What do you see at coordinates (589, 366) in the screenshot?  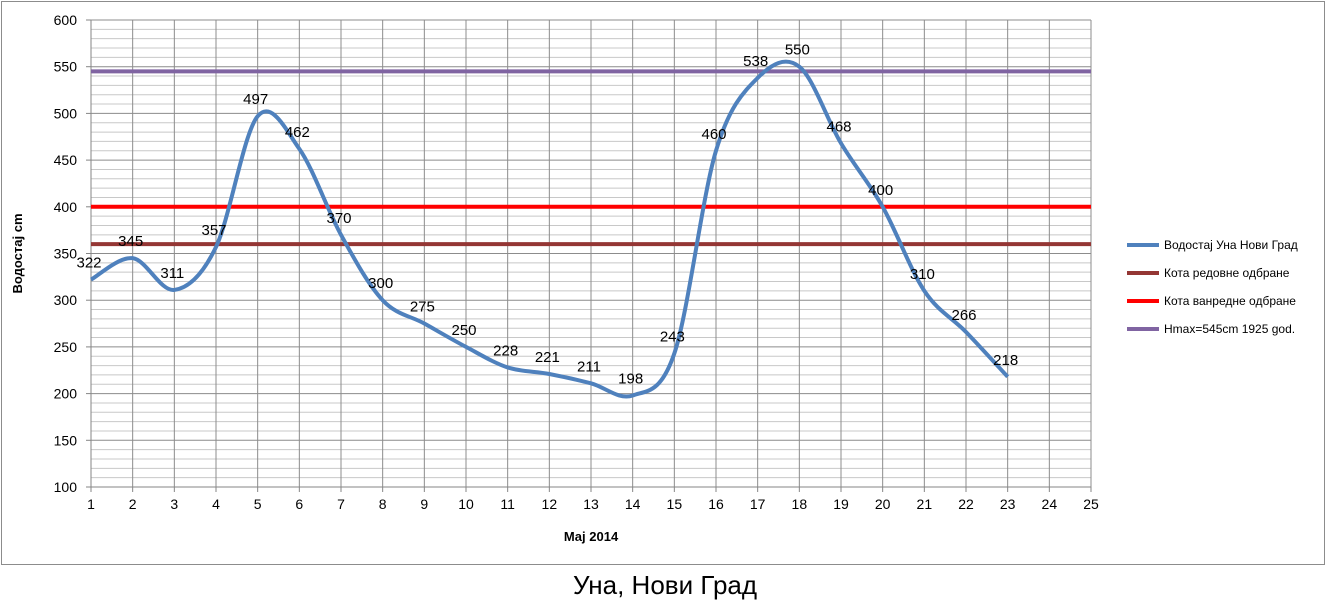 I see `data-label: 211` at bounding box center [589, 366].